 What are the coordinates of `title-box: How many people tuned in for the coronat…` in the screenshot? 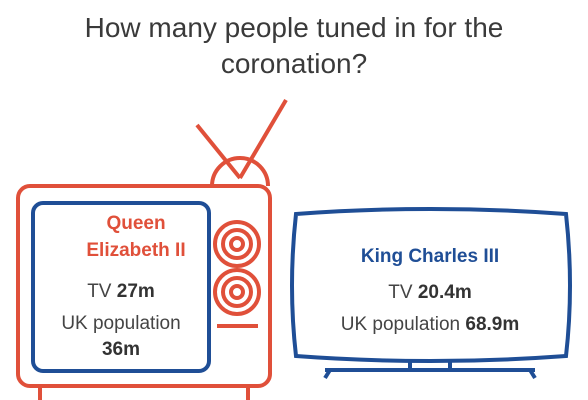 It's located at (294, 45).